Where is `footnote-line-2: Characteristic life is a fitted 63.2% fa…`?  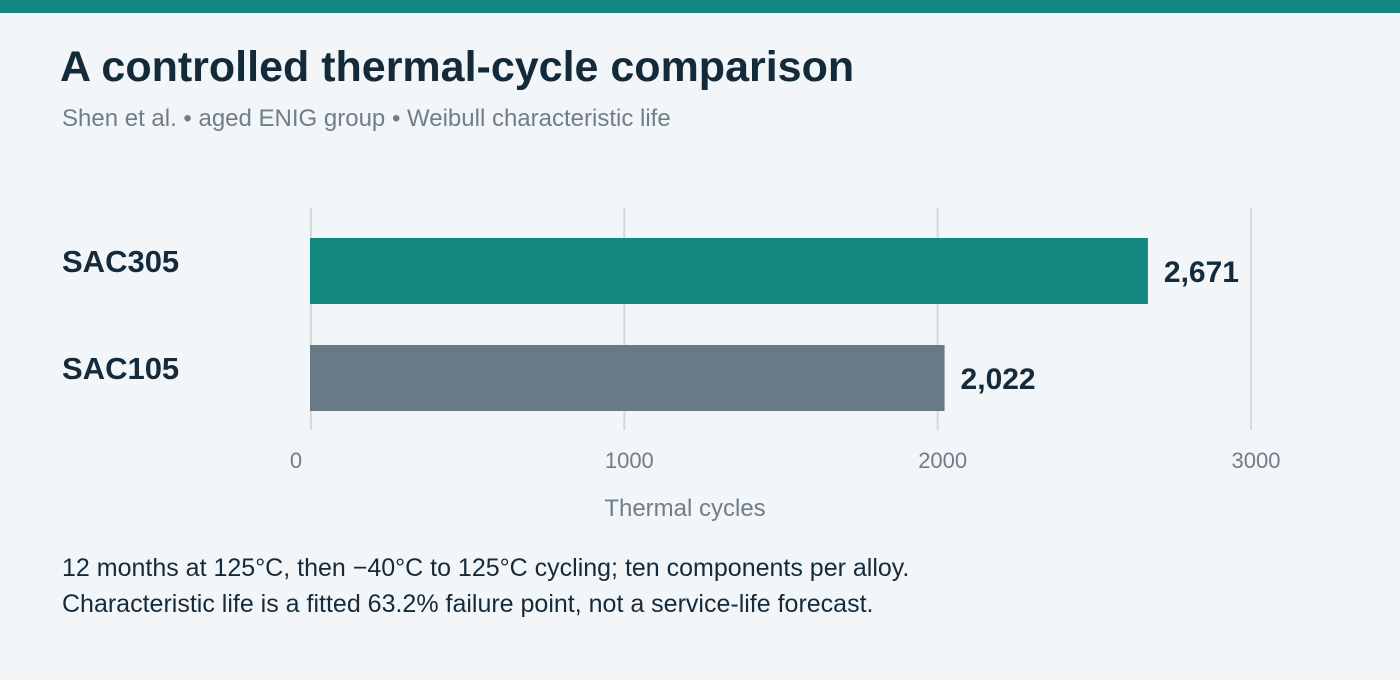
footnote-line-2: Characteristic life is a fitted 63.2% fa… is located at coordinates (468, 604).